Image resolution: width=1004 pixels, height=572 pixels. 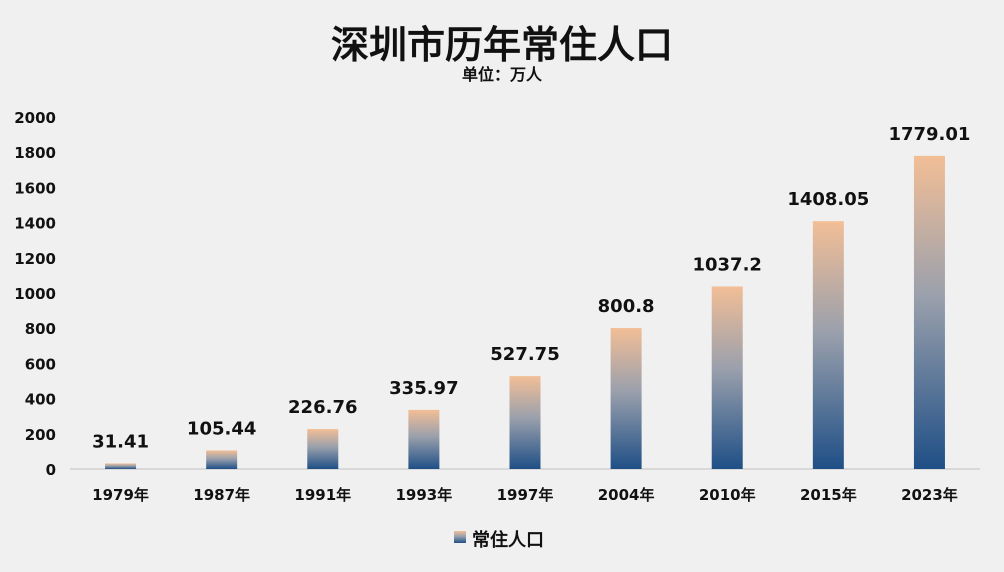 What do you see at coordinates (626, 306) in the screenshot?
I see `bar-value-label: 800.8` at bounding box center [626, 306].